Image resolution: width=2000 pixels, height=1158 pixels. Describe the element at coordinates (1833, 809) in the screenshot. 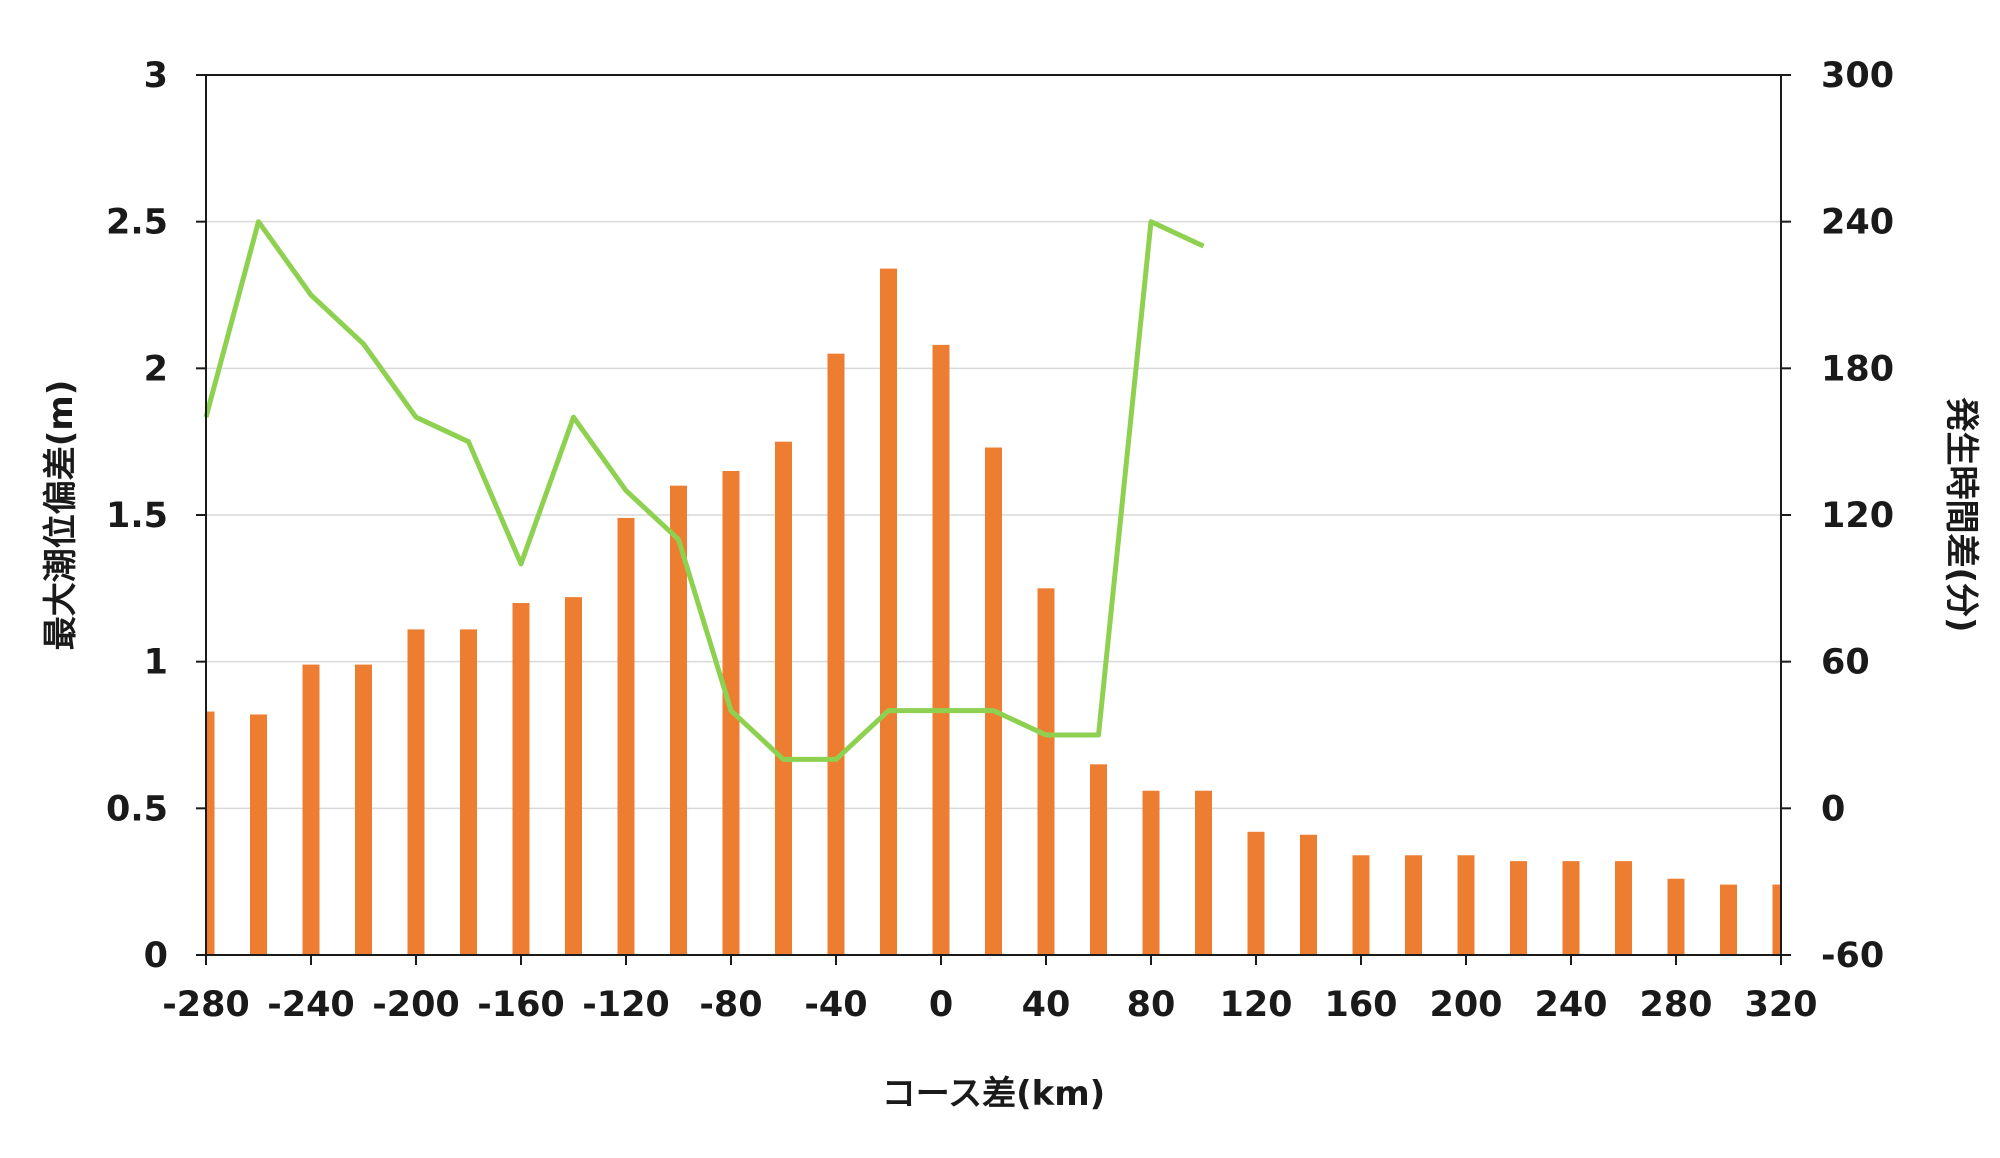

I see `right-y-tick-label: 0` at that location.